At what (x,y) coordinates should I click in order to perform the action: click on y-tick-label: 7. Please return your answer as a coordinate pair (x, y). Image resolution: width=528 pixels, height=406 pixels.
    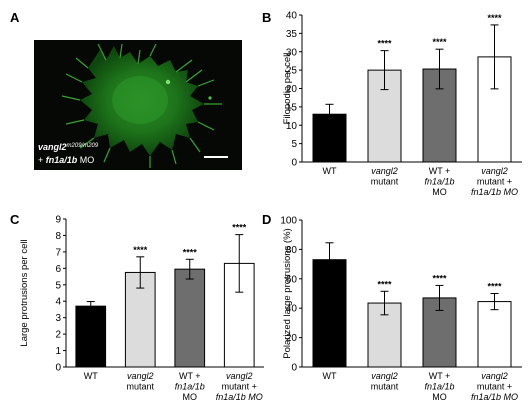
    Looking at the image, I should click on (58, 252).